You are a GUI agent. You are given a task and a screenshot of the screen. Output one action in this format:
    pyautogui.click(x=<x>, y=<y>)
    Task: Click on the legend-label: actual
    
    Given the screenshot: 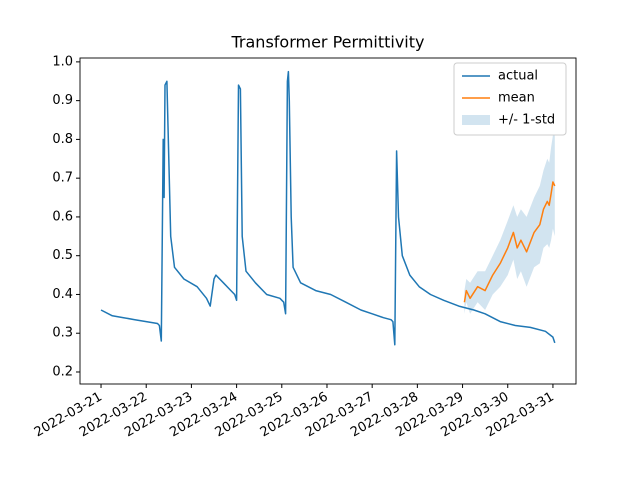 What is the action you would take?
    pyautogui.click(x=518, y=76)
    